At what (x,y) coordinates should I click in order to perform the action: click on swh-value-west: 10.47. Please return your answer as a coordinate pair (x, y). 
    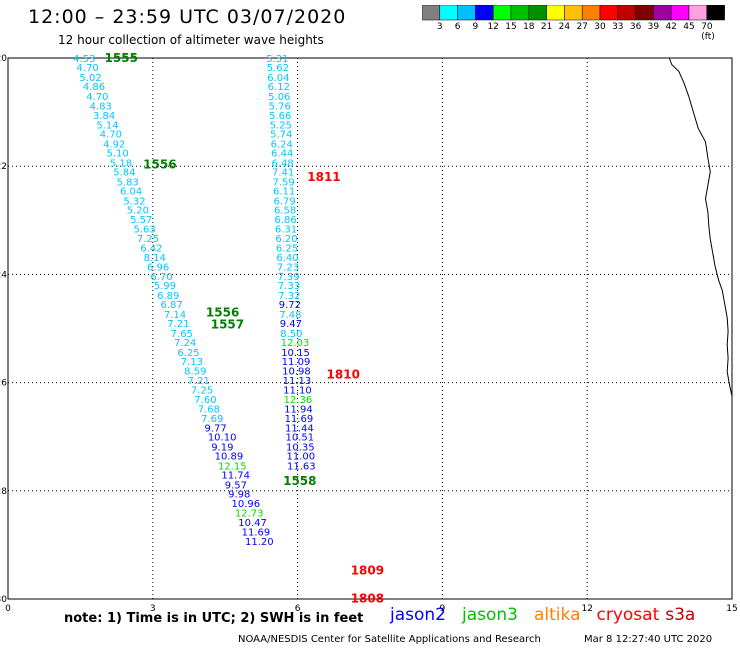
    Looking at the image, I should click on (252, 523).